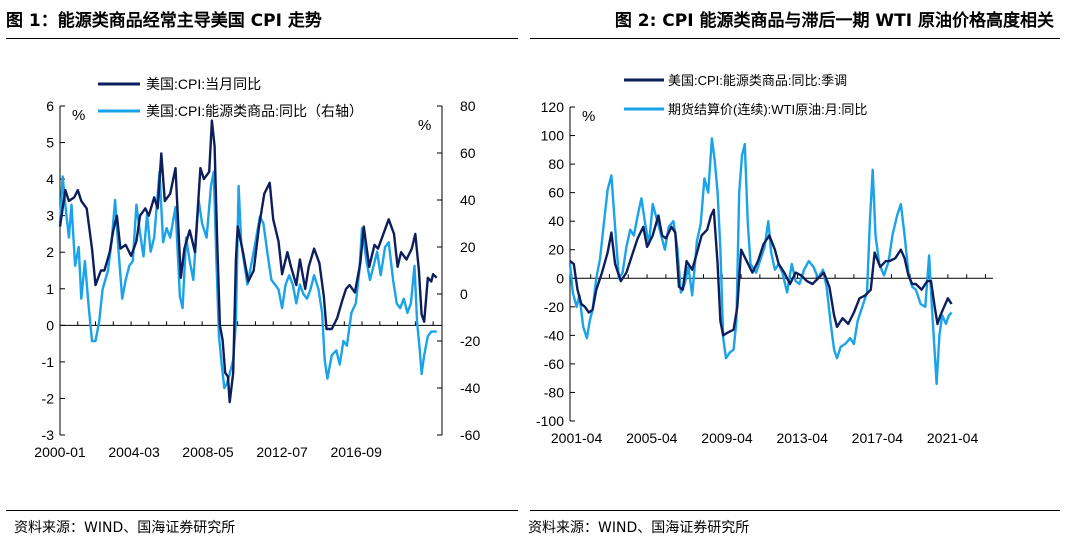 This screenshot has width=1068, height=546. Describe the element at coordinates (208, 452) in the screenshot. I see `chart1-x-tick-label: 2008-05` at that location.